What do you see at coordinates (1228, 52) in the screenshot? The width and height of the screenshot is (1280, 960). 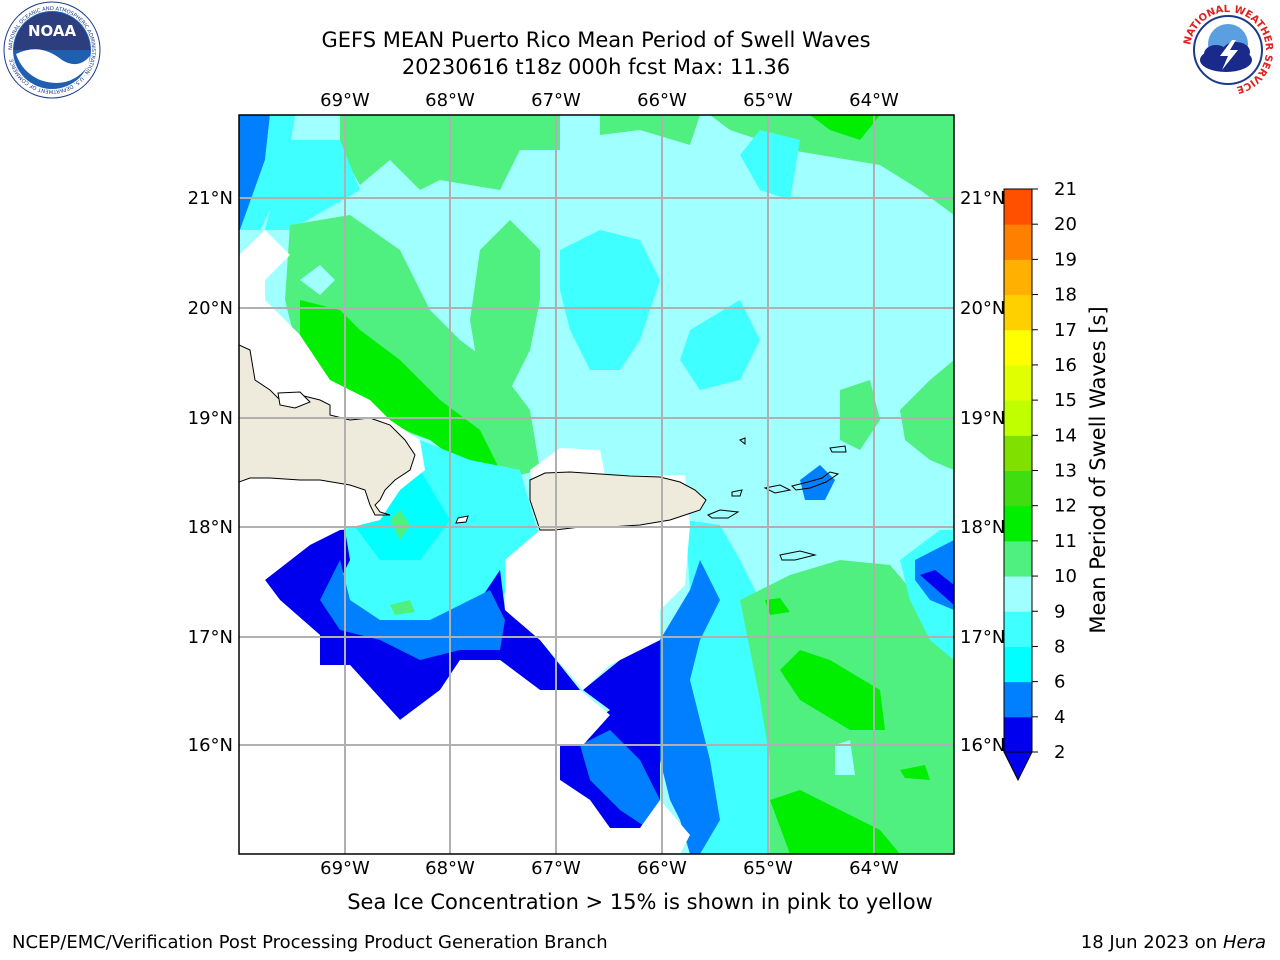 I see `nws-logo: NATIONAL WEATHER SERVICE` at bounding box center [1228, 52].